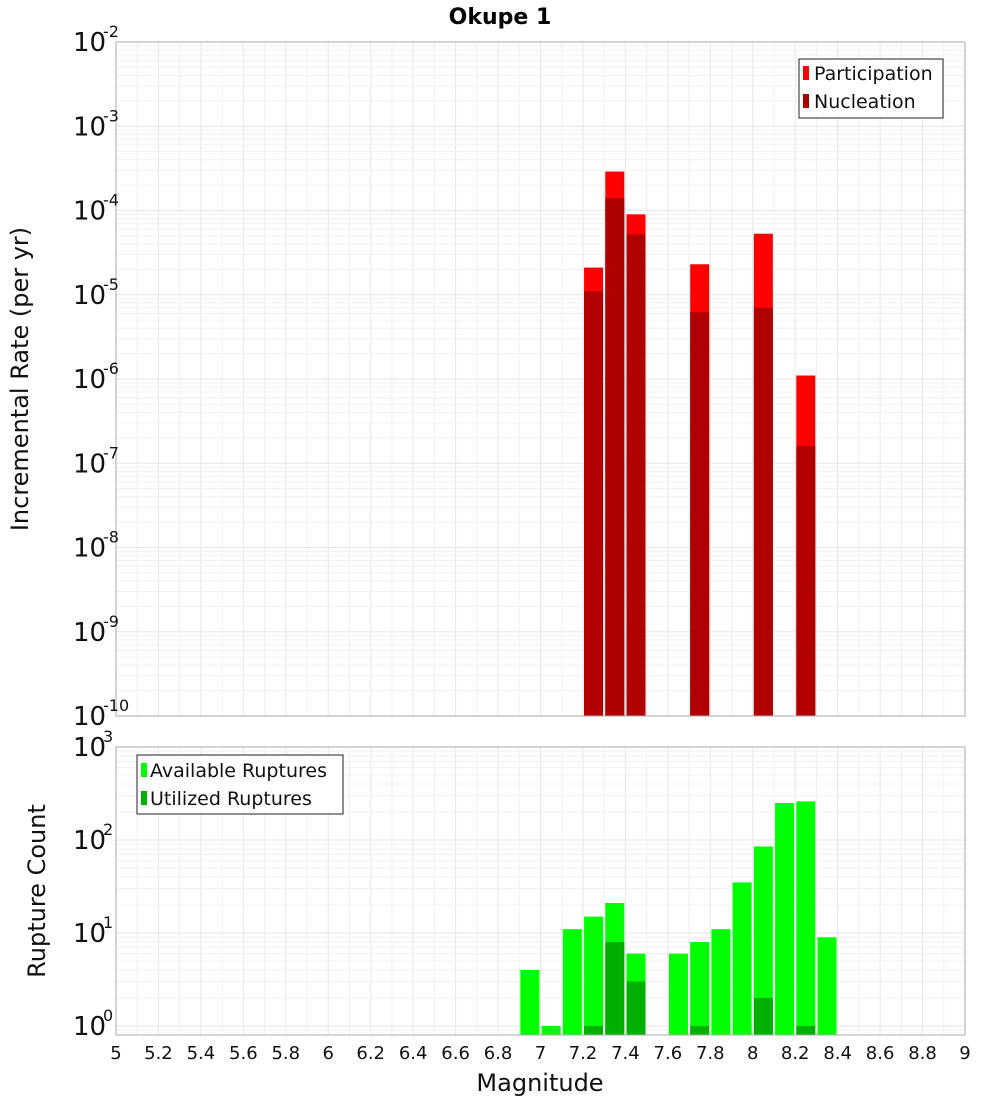  Describe the element at coordinates (710, 1053) in the screenshot. I see `x-tick-label: 7.8` at that location.